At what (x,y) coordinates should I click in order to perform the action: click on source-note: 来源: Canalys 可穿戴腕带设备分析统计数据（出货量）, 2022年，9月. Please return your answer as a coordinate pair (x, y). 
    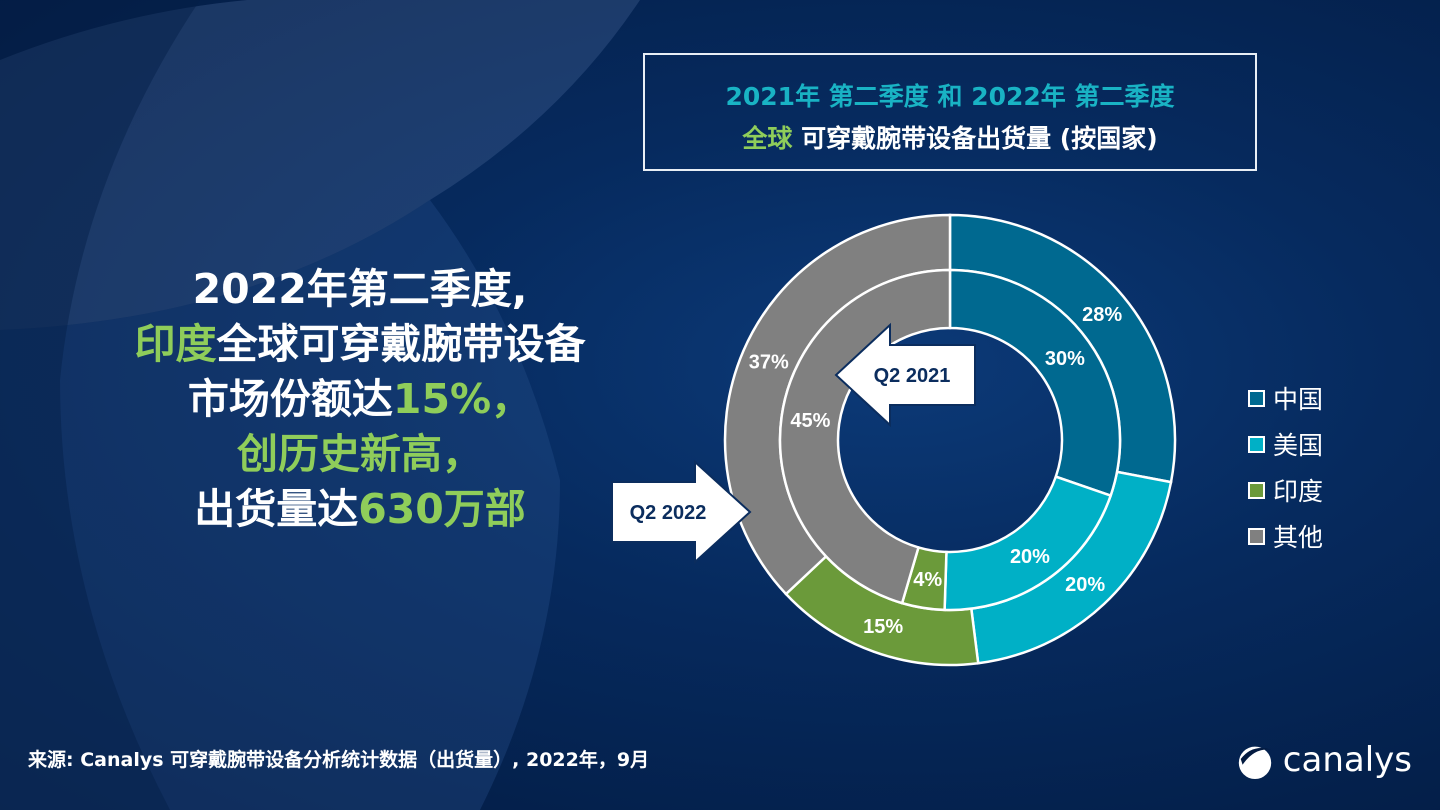
    Looking at the image, I should click on (339, 760).